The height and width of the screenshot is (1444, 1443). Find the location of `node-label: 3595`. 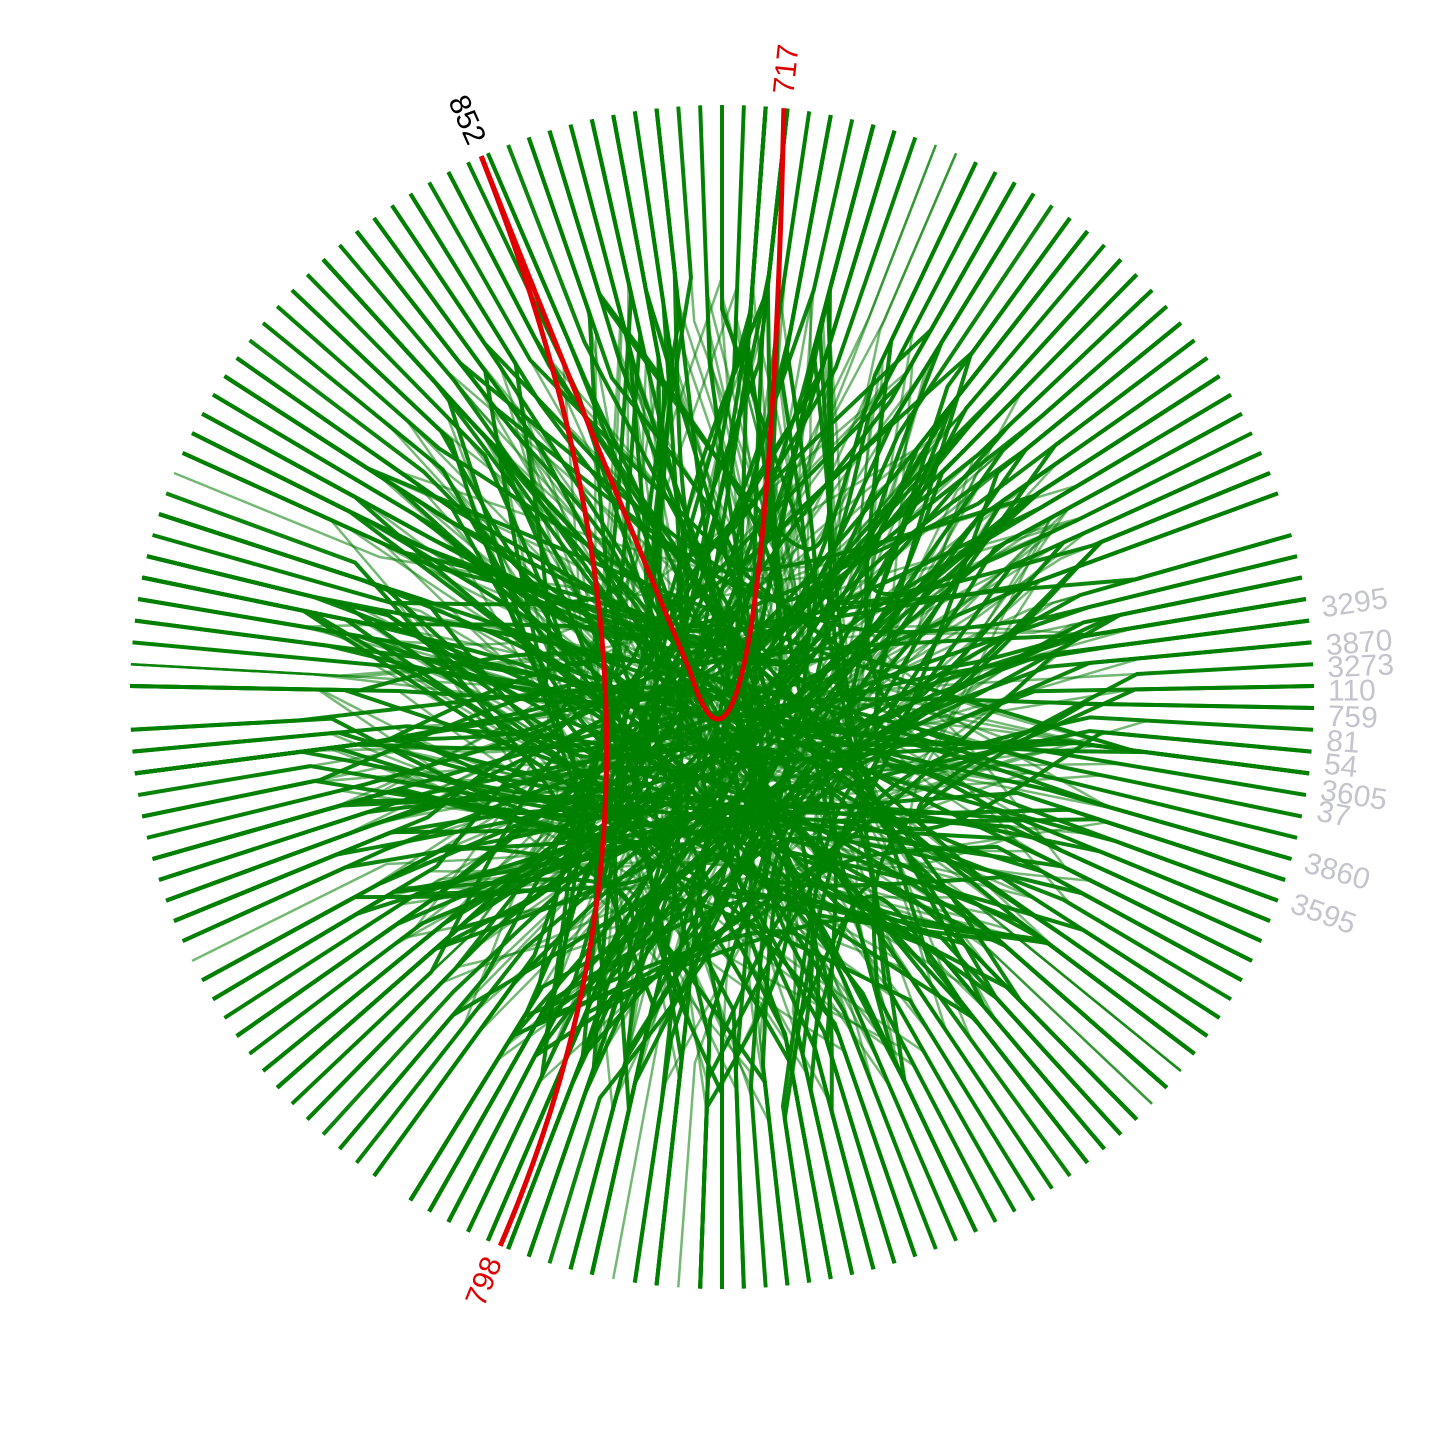

node-label: 3595 is located at coordinates (1323, 914).